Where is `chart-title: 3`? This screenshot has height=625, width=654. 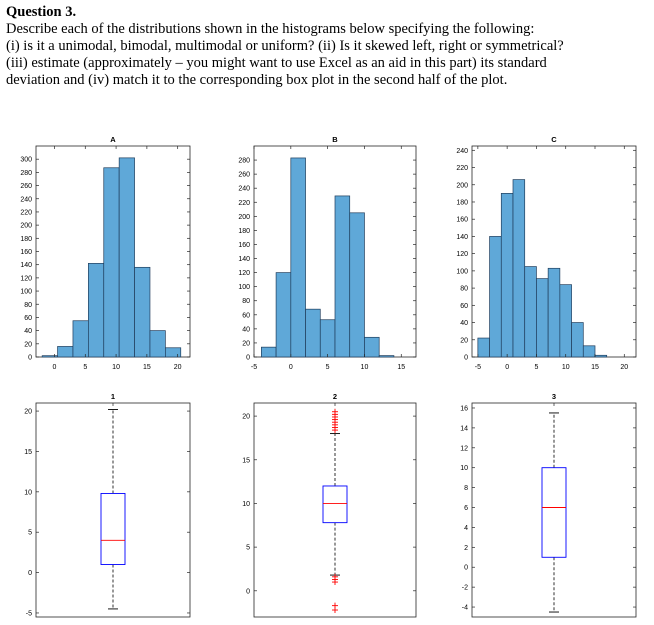
chart-title: 3 is located at coordinates (554, 396).